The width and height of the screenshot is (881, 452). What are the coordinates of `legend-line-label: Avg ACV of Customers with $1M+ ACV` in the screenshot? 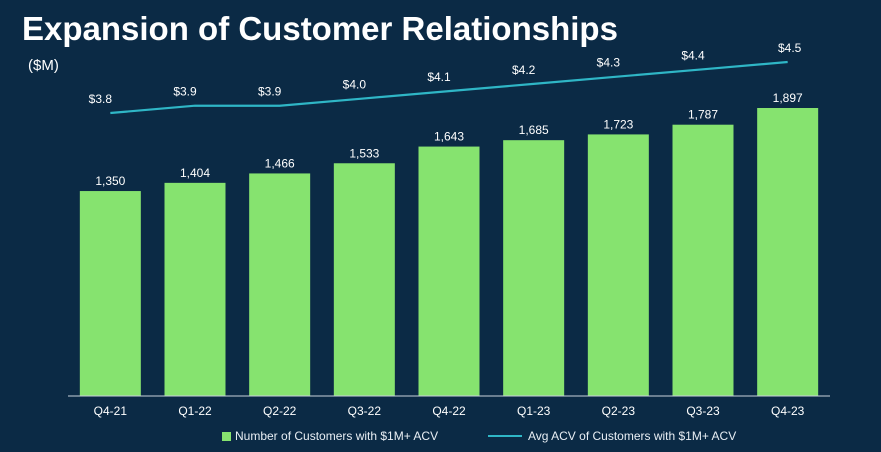 It's located at (632, 436).